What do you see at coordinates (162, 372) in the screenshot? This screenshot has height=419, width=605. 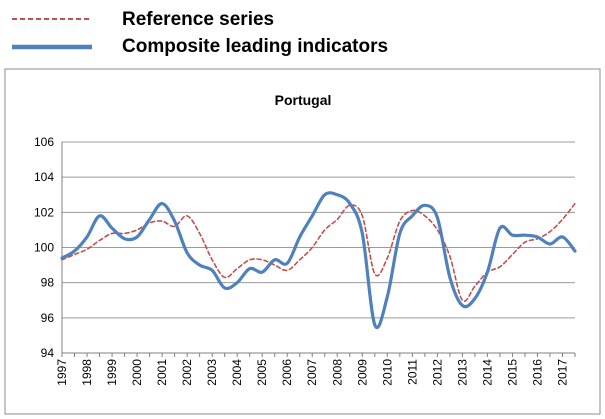 I see `x-tick-label-2001: 2001` at bounding box center [162, 372].